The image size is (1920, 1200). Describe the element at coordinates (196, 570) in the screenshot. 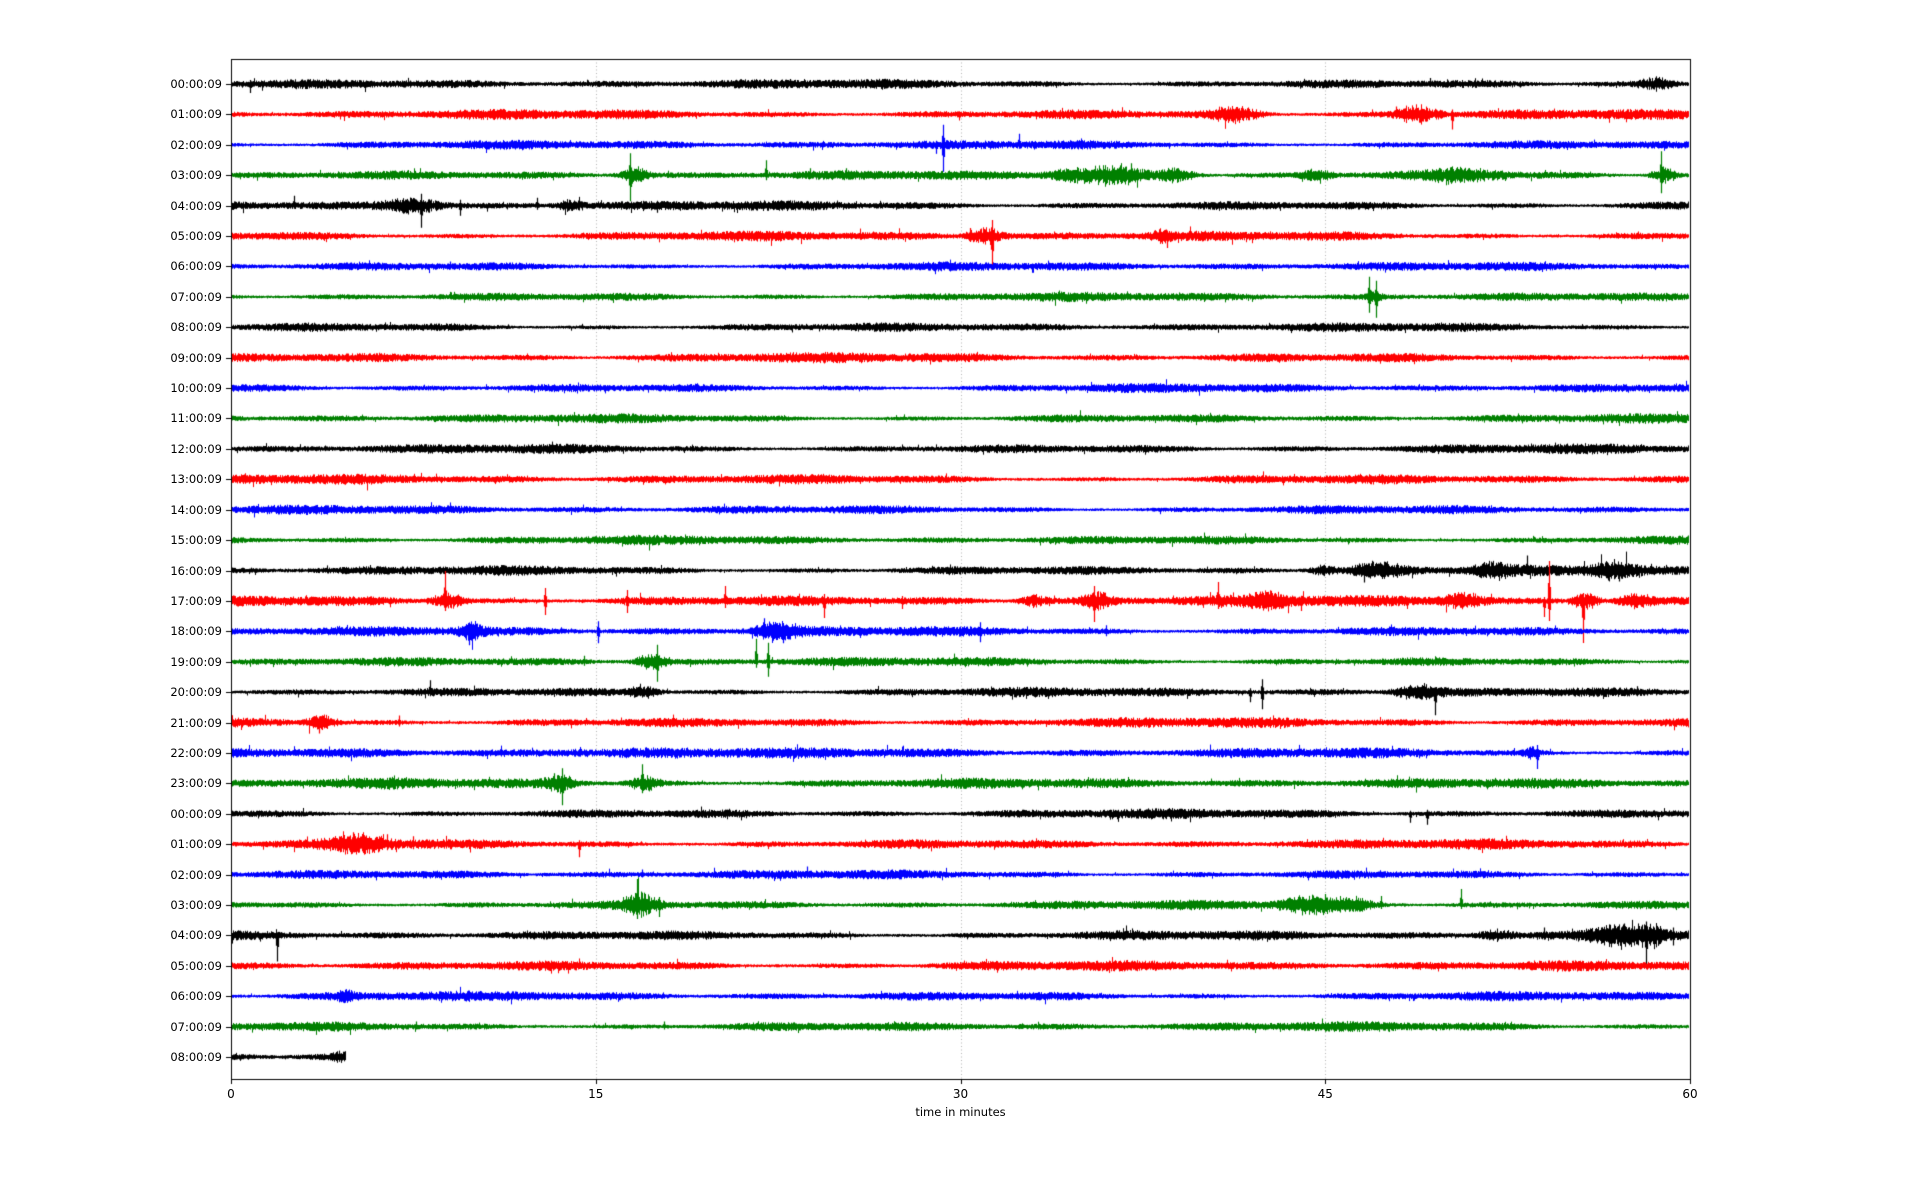

I see `row-label: 16:00:09` at that location.